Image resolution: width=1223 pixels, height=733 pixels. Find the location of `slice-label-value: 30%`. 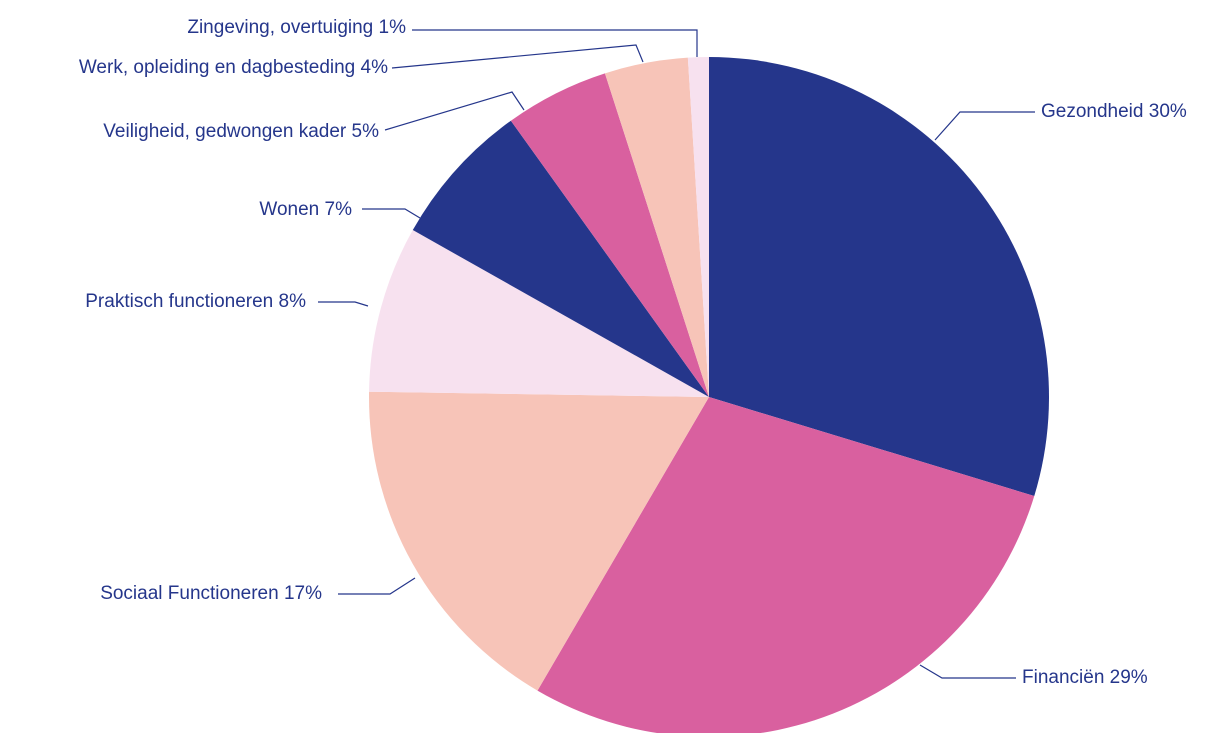

slice-label-value: 30% is located at coordinates (1168, 111).